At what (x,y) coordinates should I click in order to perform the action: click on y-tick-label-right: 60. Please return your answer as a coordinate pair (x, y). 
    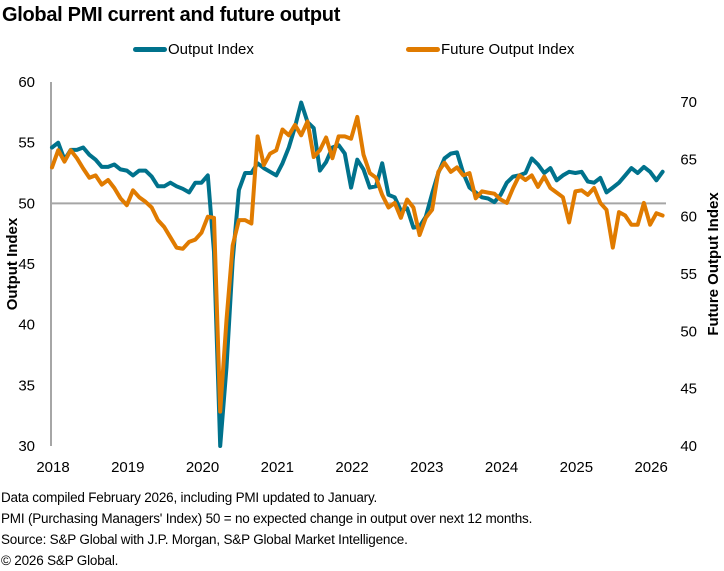
    Looking at the image, I should click on (688, 217).